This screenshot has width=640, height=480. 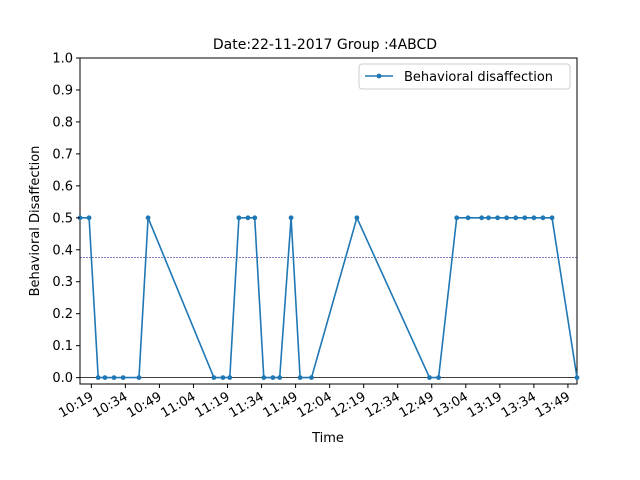 What do you see at coordinates (62, 90) in the screenshot?
I see `y-tick-label: 0.9` at bounding box center [62, 90].